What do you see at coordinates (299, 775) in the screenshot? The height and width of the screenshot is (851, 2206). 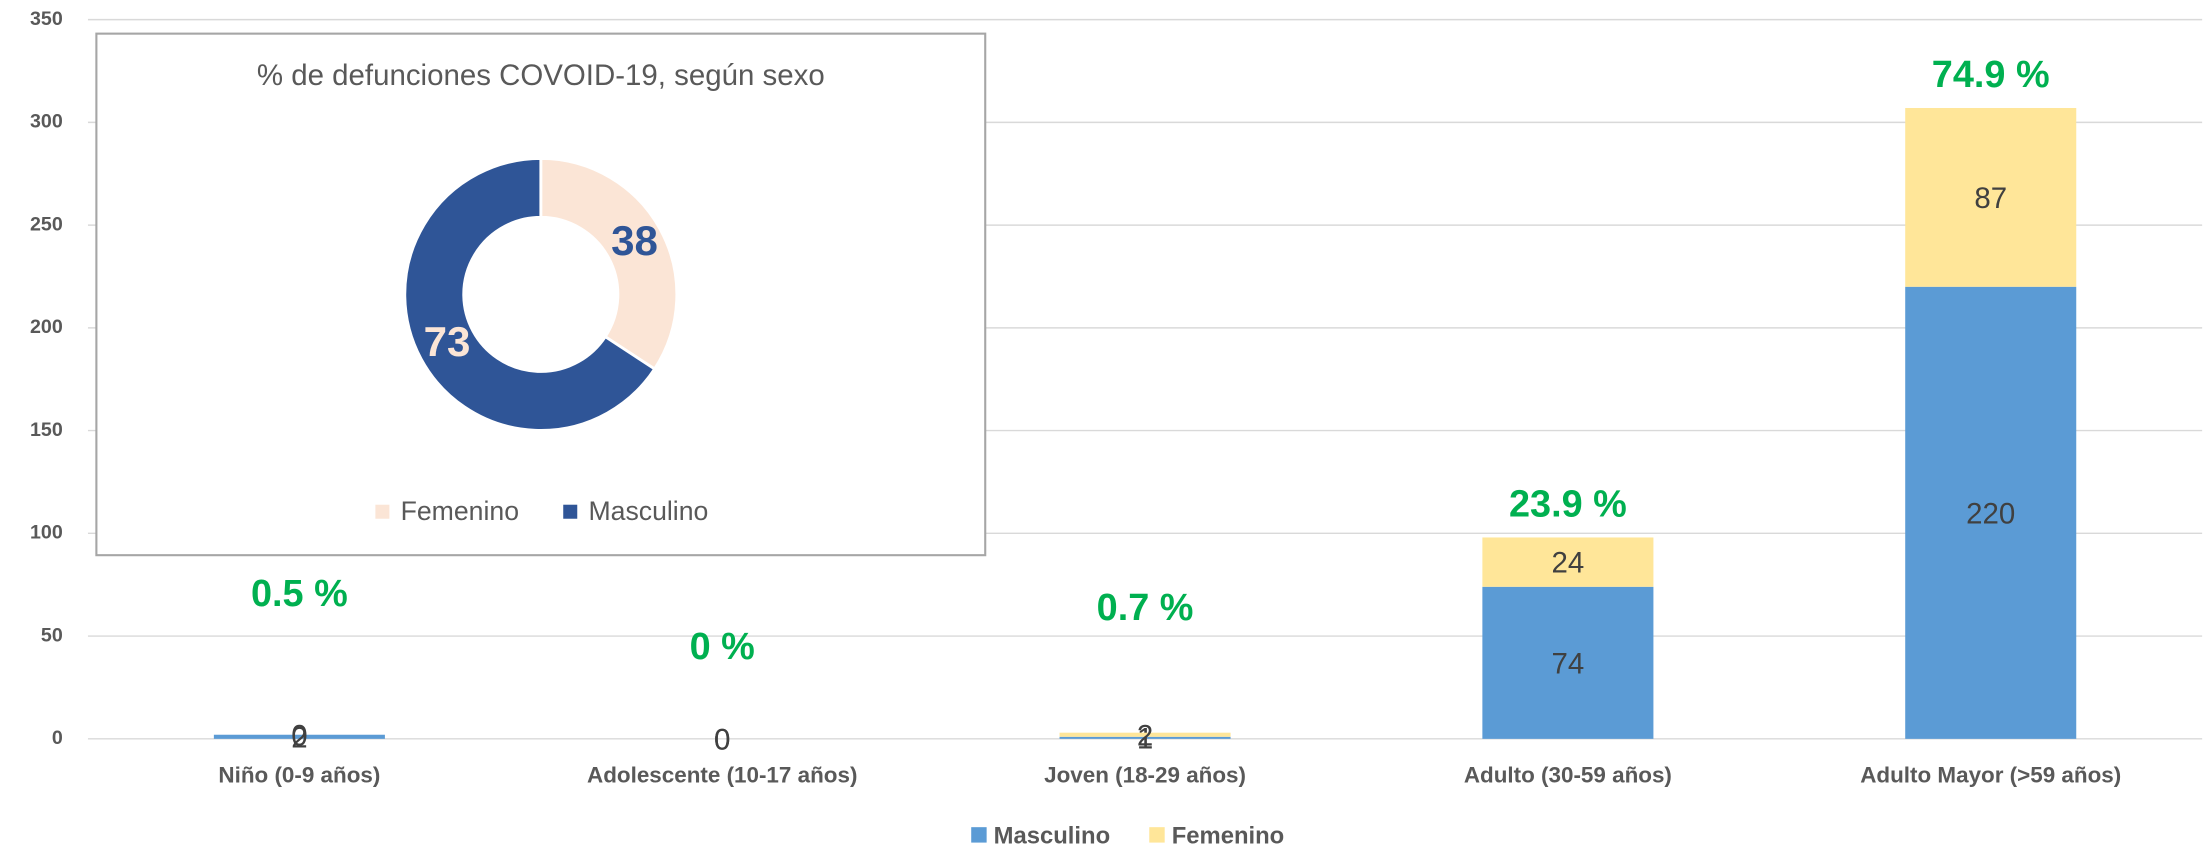 I see `x-tick-label: Niño (0-9 años)` at bounding box center [299, 775].